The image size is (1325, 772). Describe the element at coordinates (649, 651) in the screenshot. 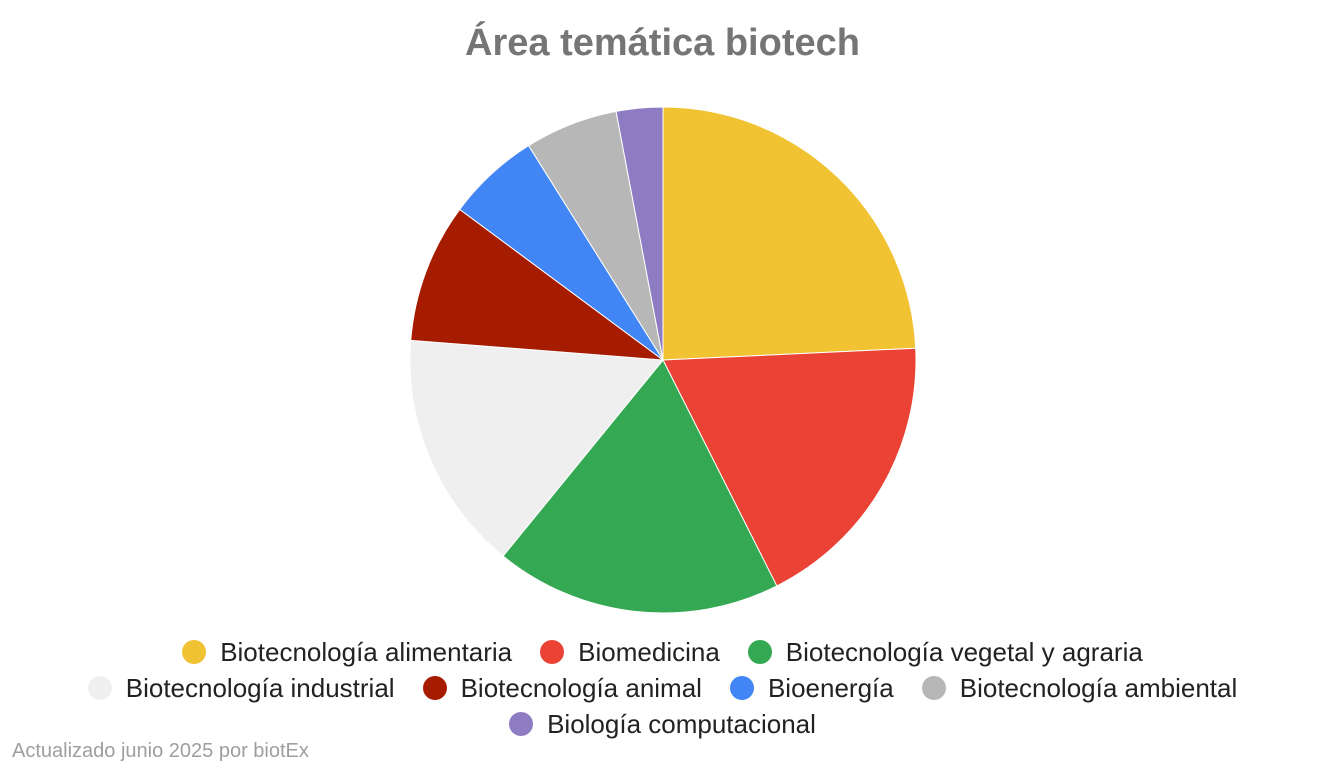

I see `legend-label: Biomedicina` at that location.